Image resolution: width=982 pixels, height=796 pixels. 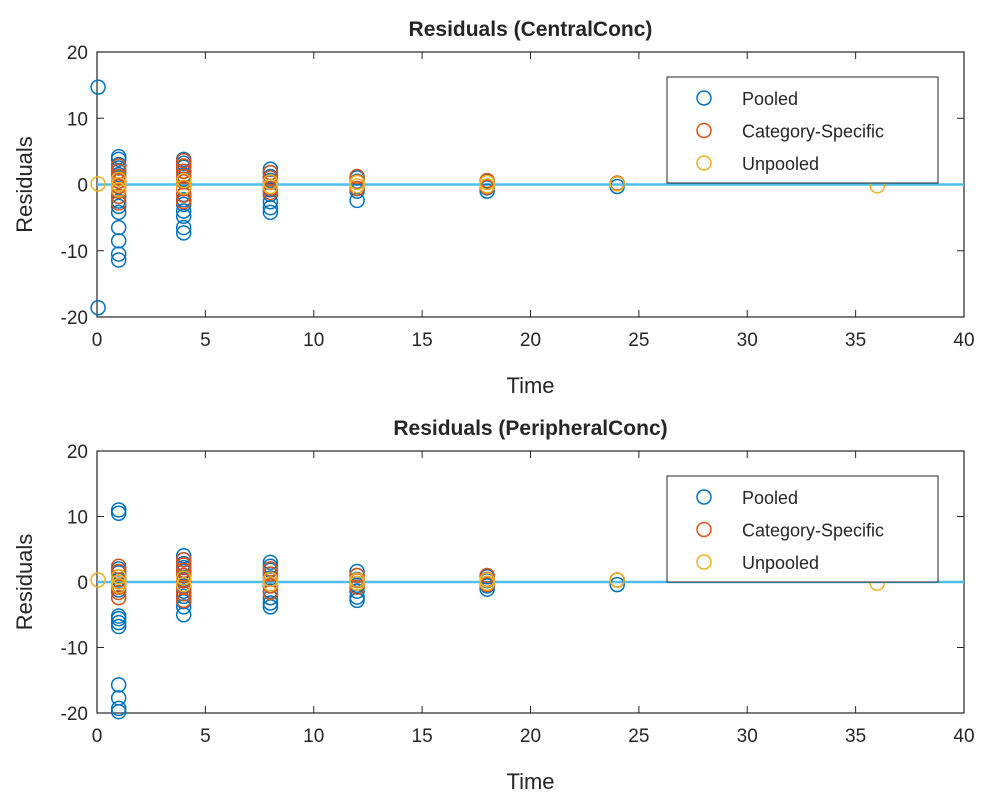 I want to click on x-tick-label: 0, so click(x=97, y=736).